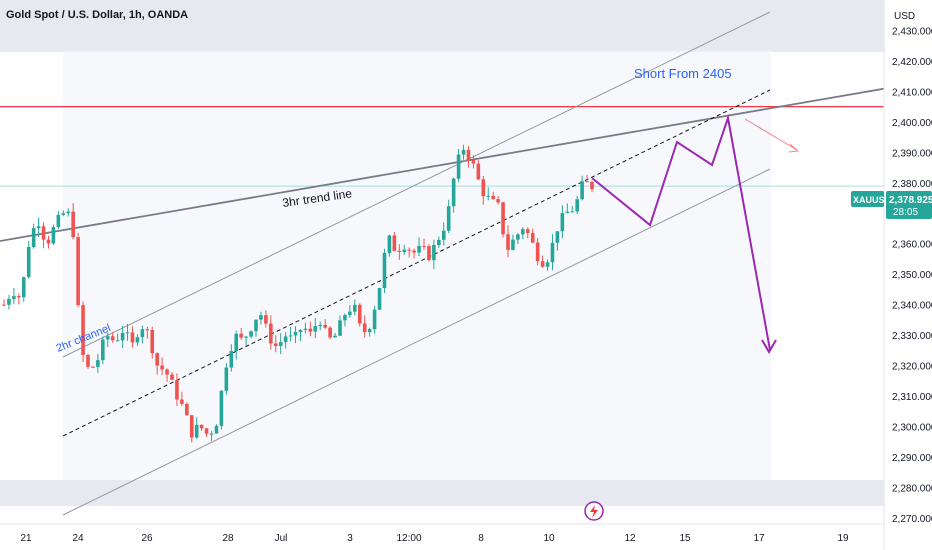  I want to click on price-badge: XAUUSD 2,378.925 28:05, so click(891, 205).